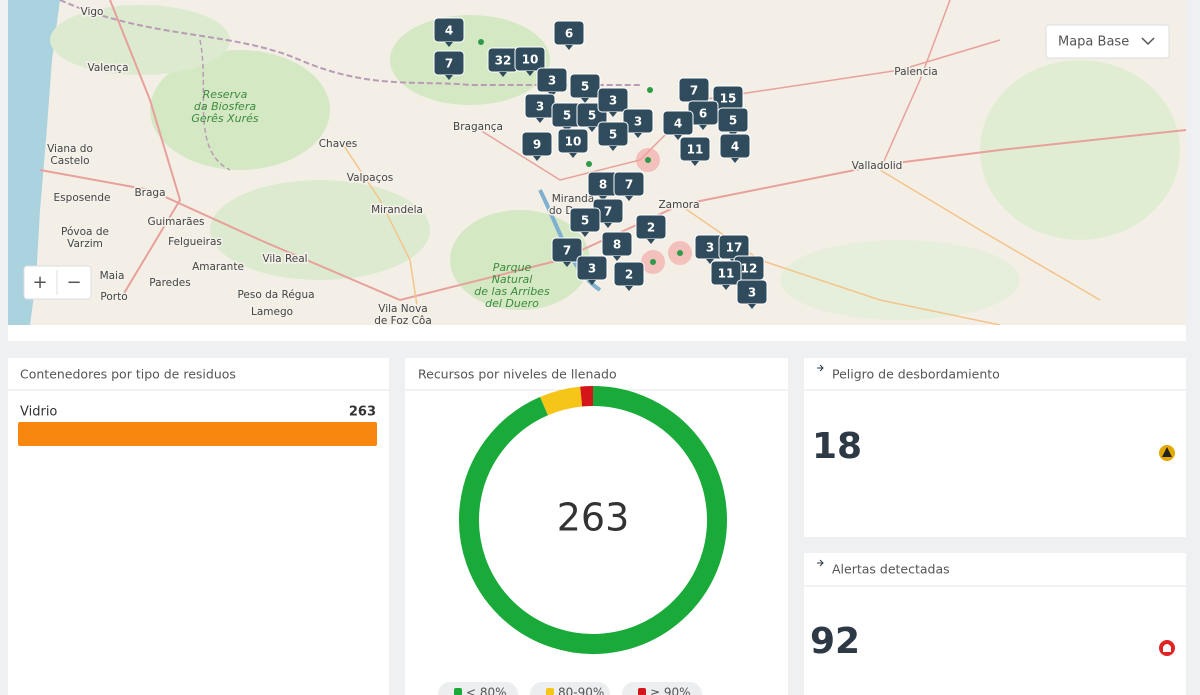 Image resolution: width=1200 pixels, height=695 pixels. What do you see at coordinates (1167, 452) in the screenshot?
I see `warning-glyph` at bounding box center [1167, 452].